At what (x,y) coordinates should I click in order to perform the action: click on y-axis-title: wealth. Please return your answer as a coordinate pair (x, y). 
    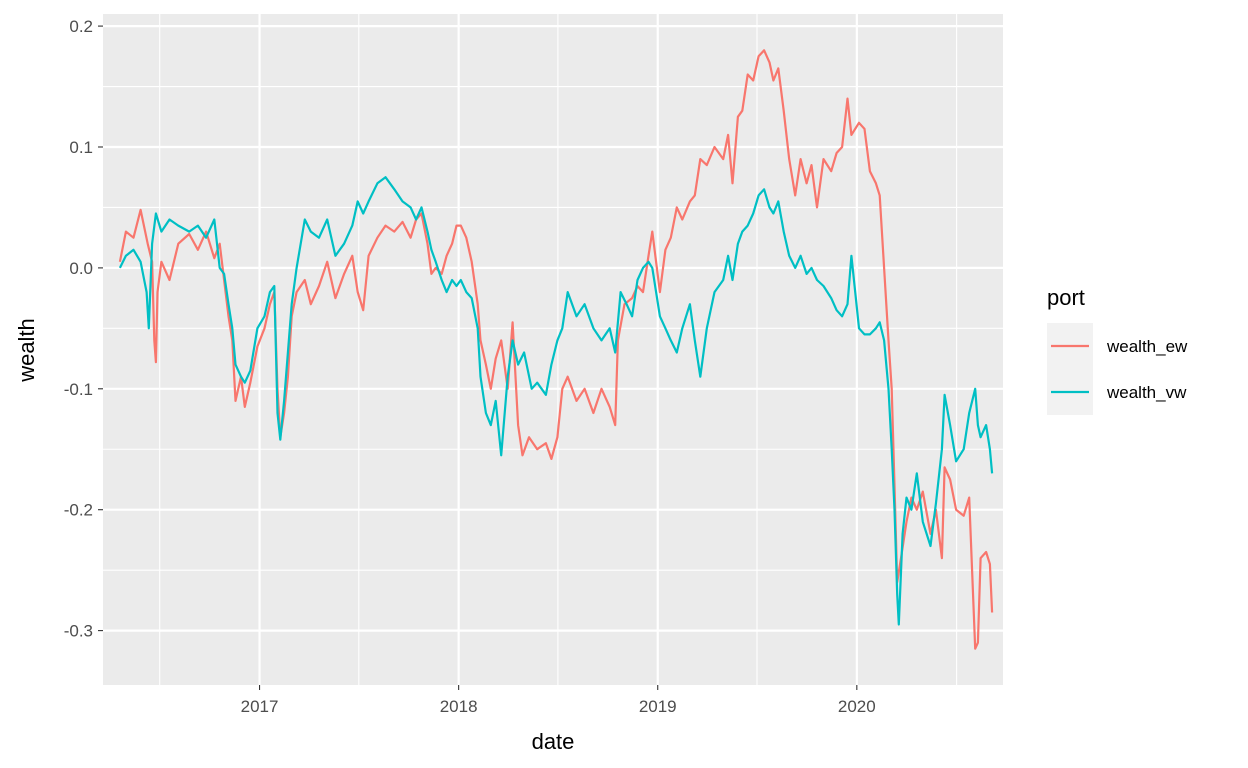
    Looking at the image, I should click on (26, 350).